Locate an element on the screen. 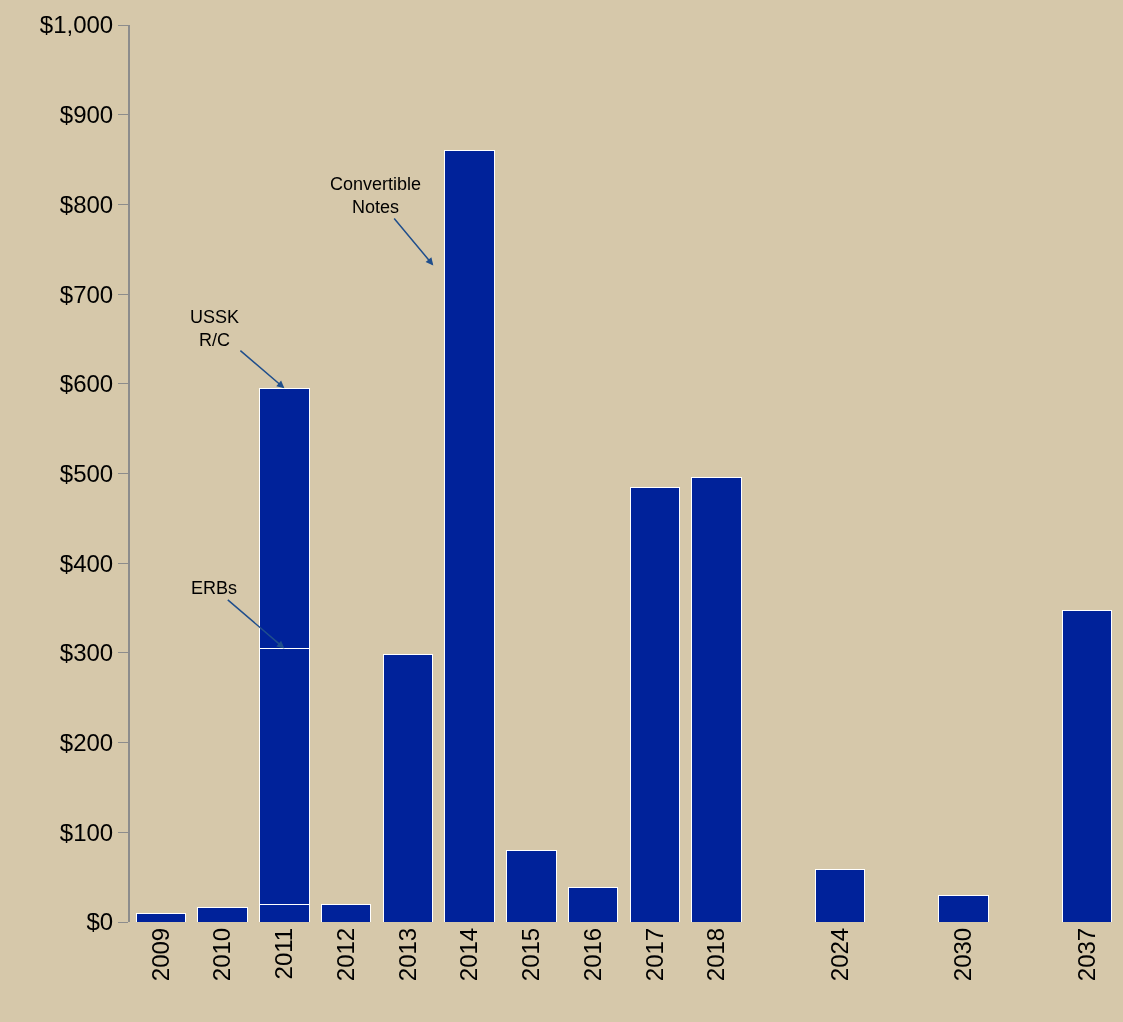  y-tick-label: $0 is located at coordinates (100, 922).